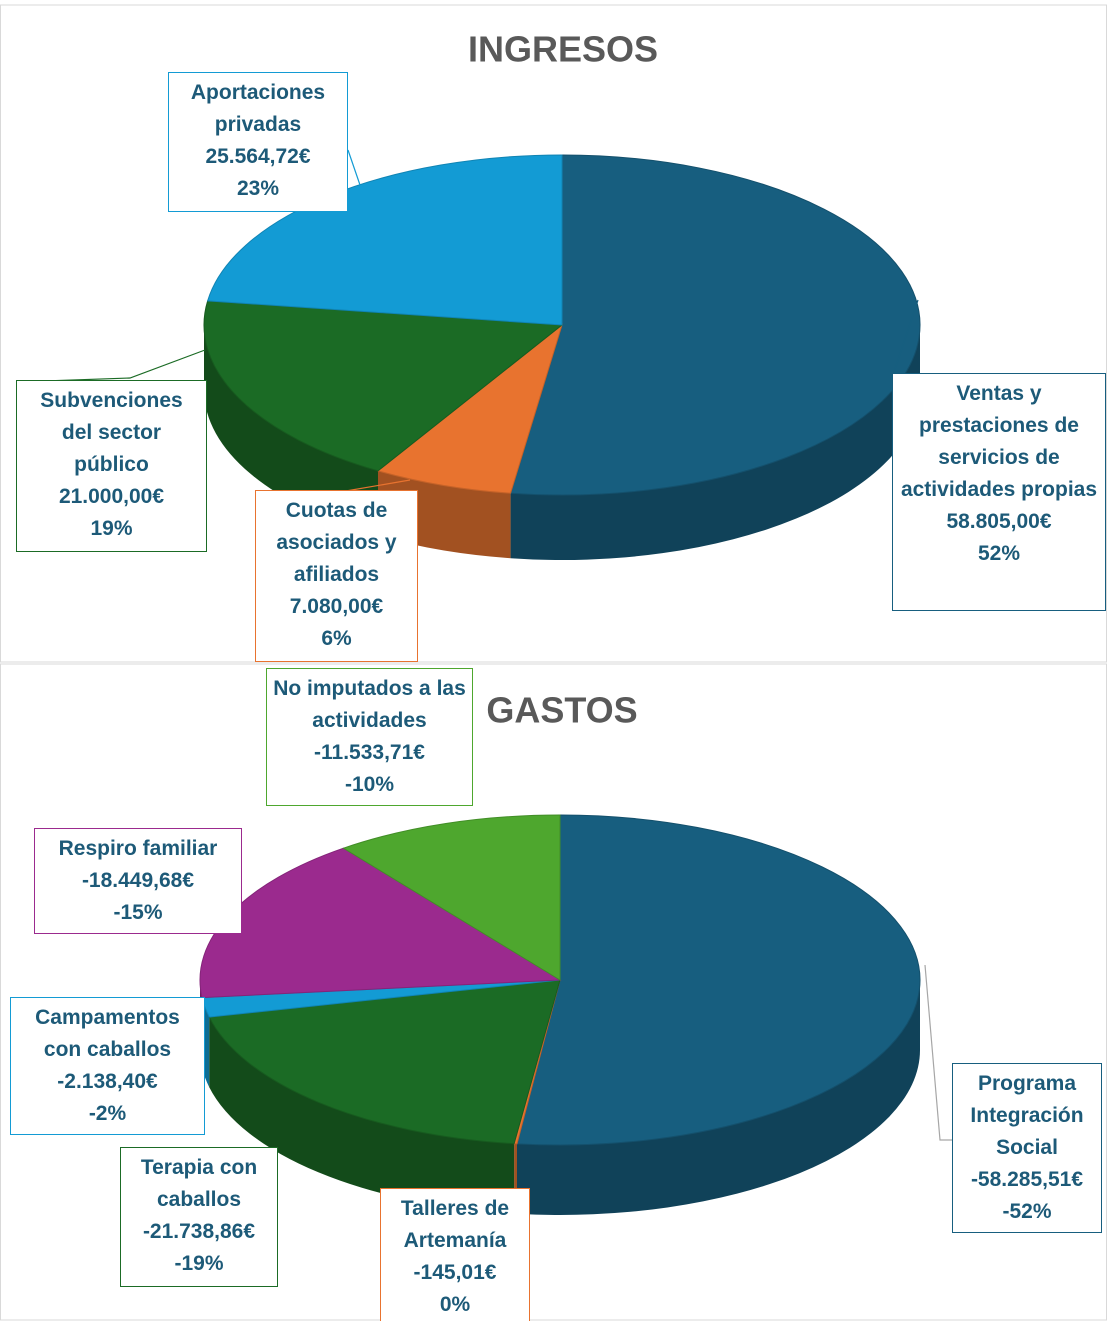  I want to click on value-label: 58.805,00€, so click(999, 521).